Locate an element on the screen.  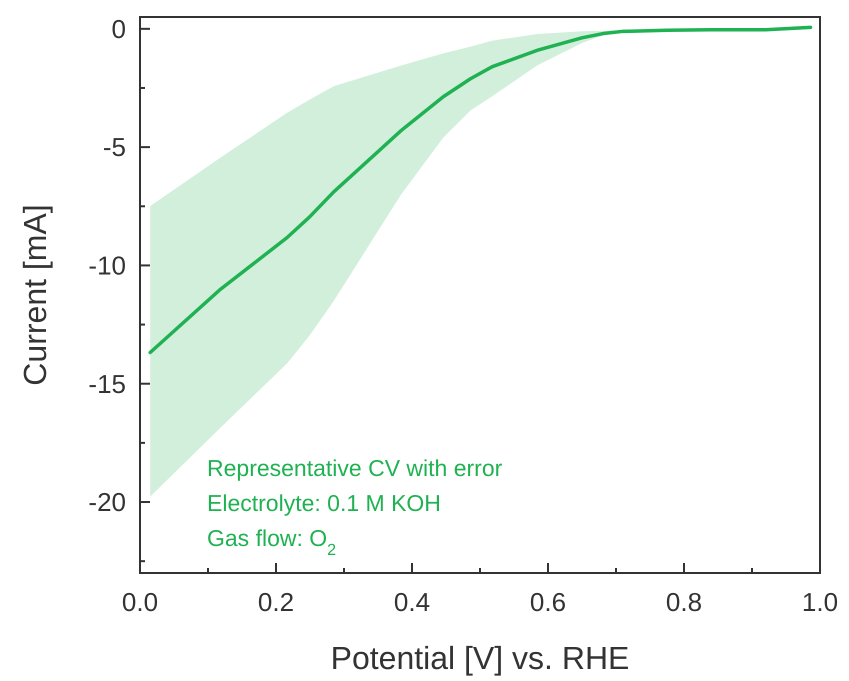
y-tick-label: -20 is located at coordinates (107, 502).